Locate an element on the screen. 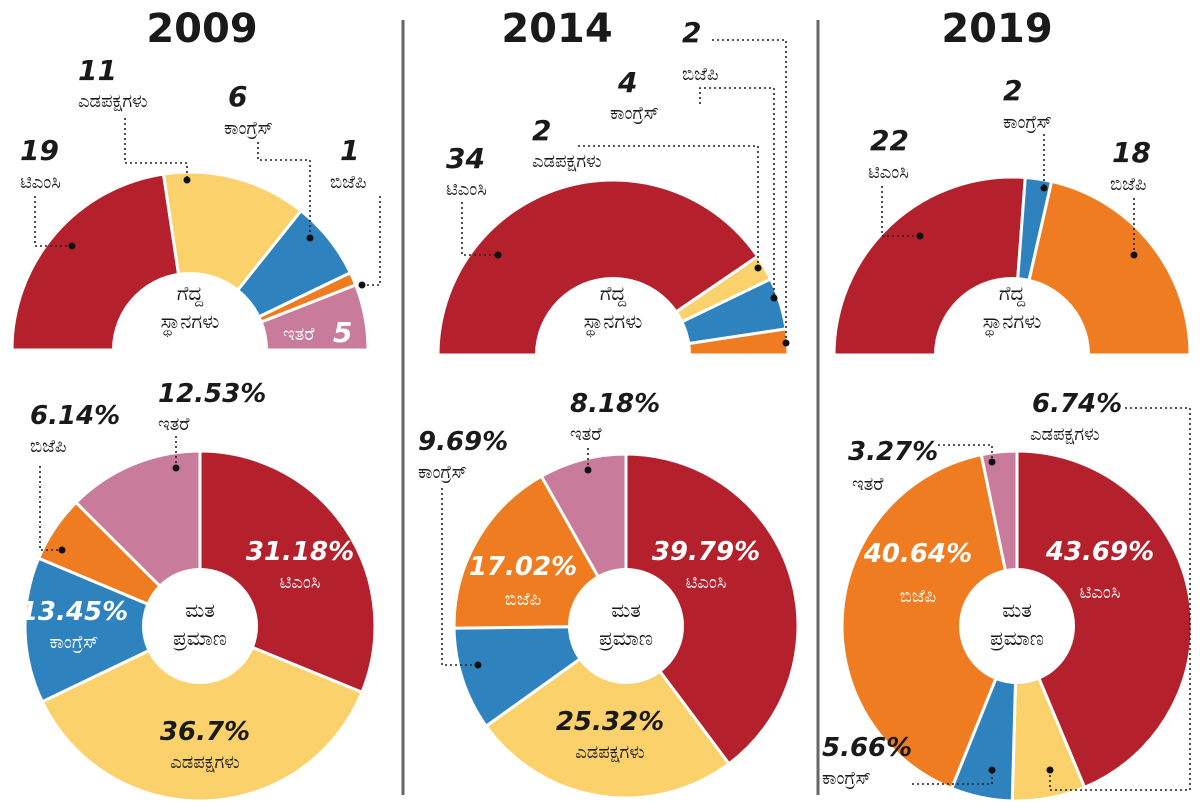  votes-slices-2019 is located at coordinates (1017, 626).